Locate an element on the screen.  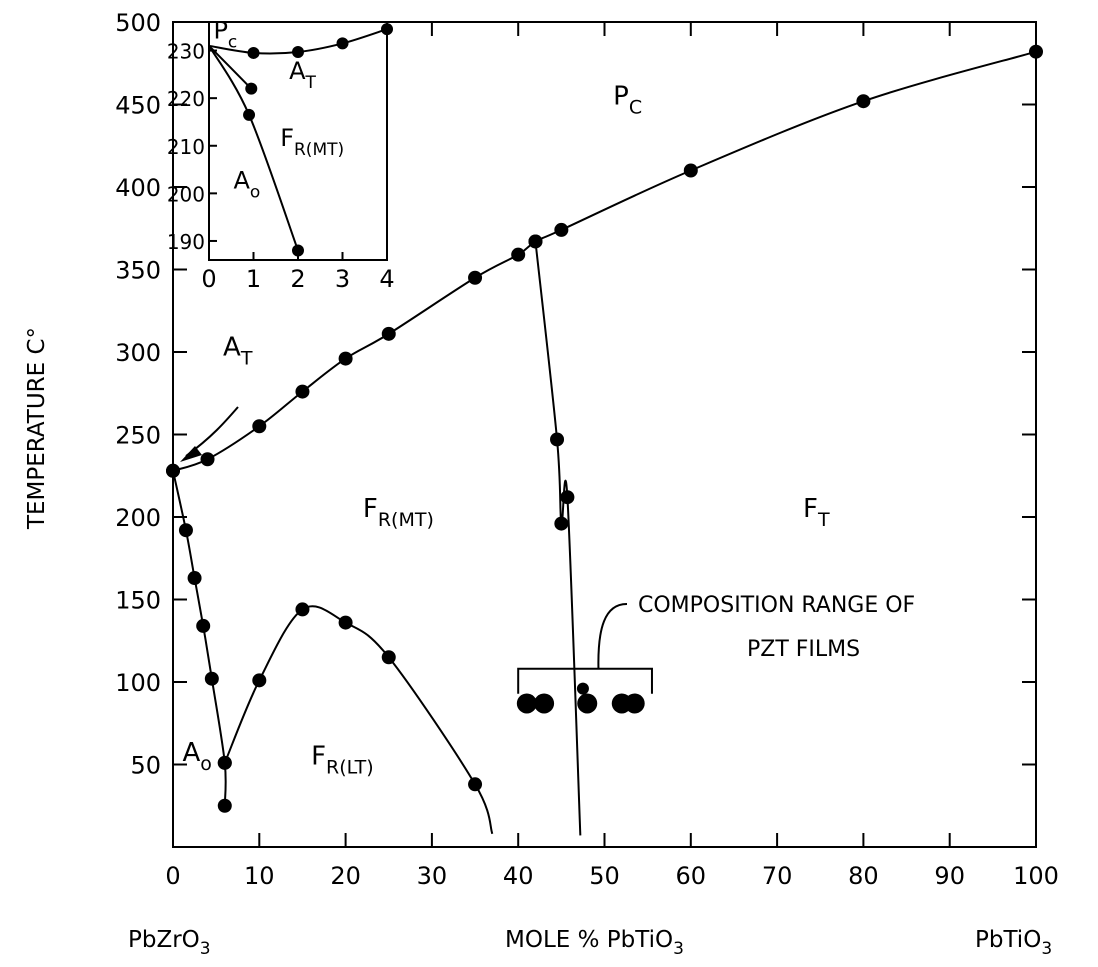
inset-x-tick-label-0: 0 is located at coordinates (208, 279).